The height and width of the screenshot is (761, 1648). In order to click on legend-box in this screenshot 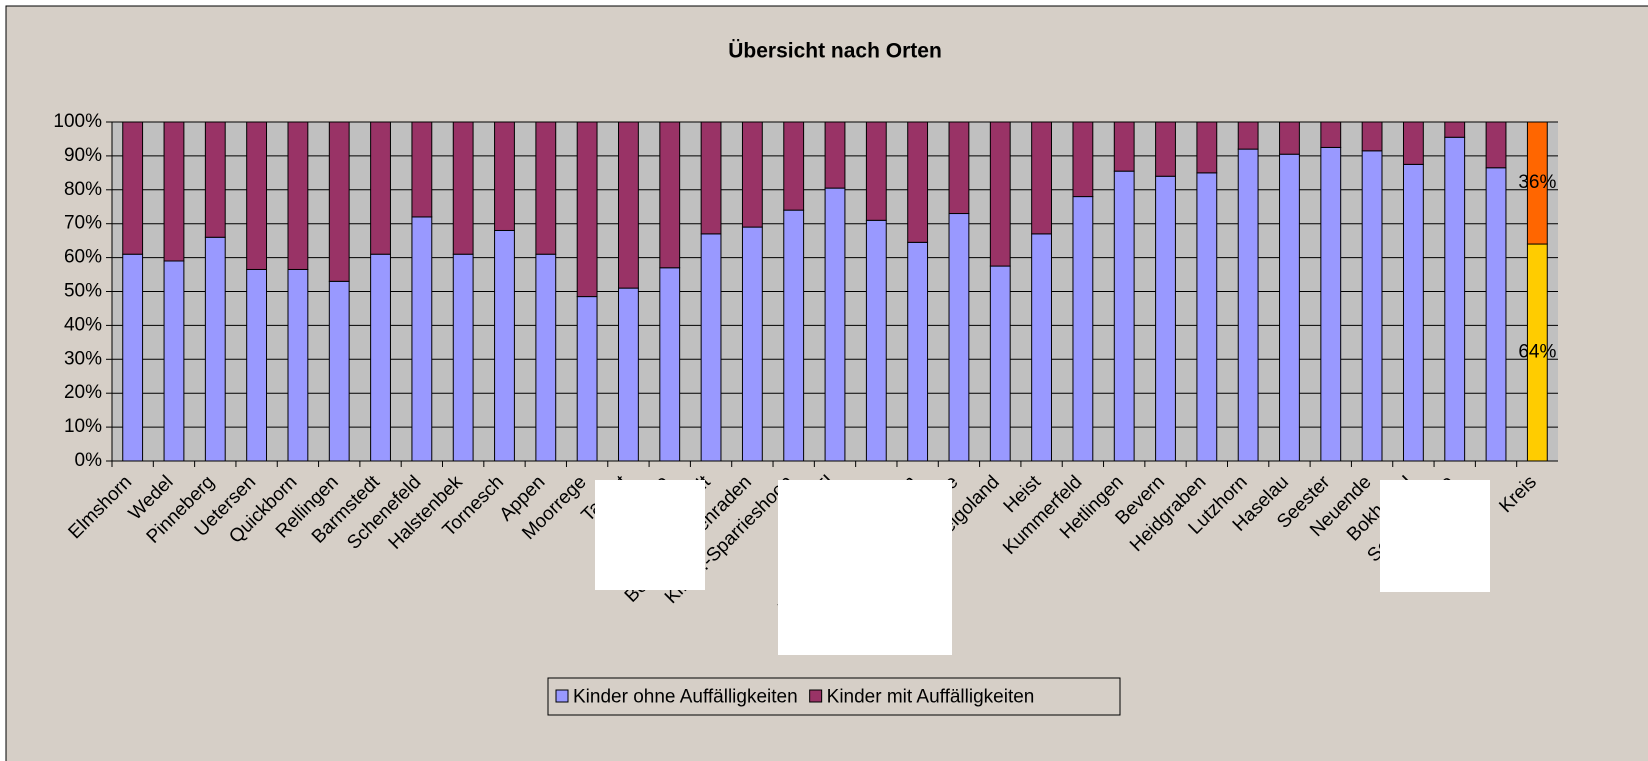, I will do `click(834, 696)`.